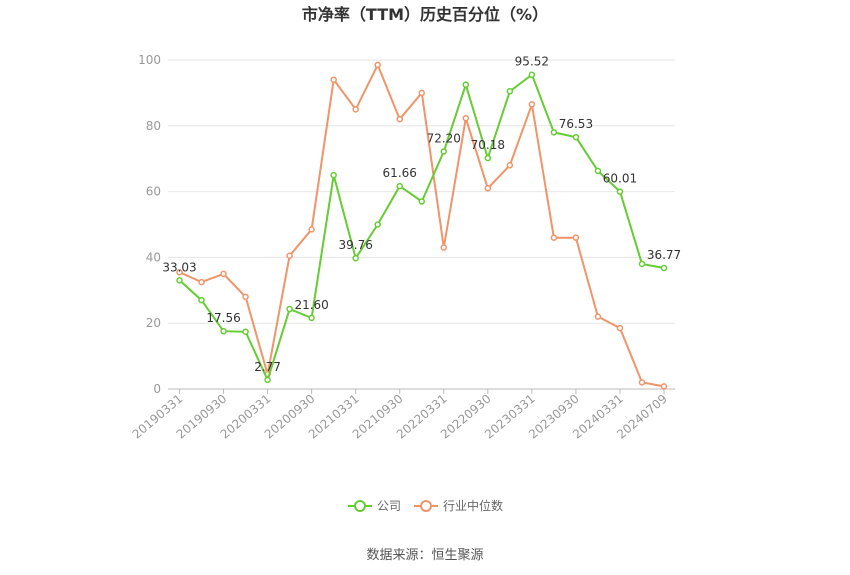 This screenshot has height=575, width=850. Describe the element at coordinates (576, 124) in the screenshot. I see `data-label: 76.53` at that location.